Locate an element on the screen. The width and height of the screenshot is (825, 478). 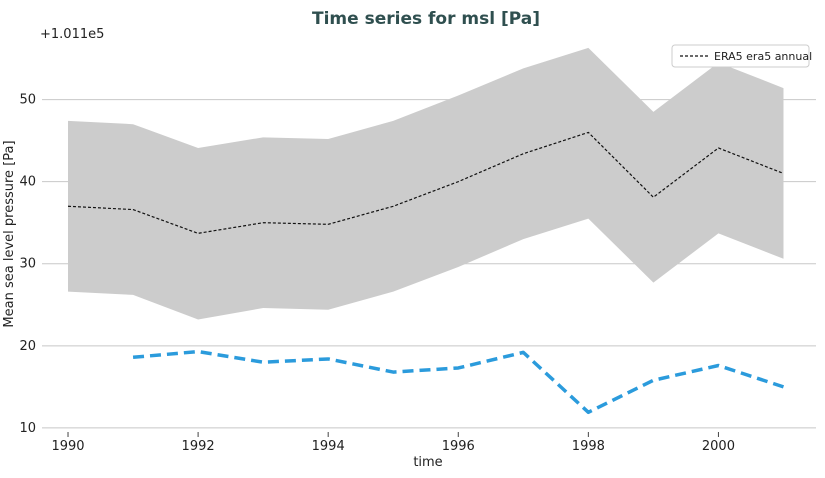
x-axis: 1990 1992 1994 1996 1998 2000 is located at coordinates (393, 443).